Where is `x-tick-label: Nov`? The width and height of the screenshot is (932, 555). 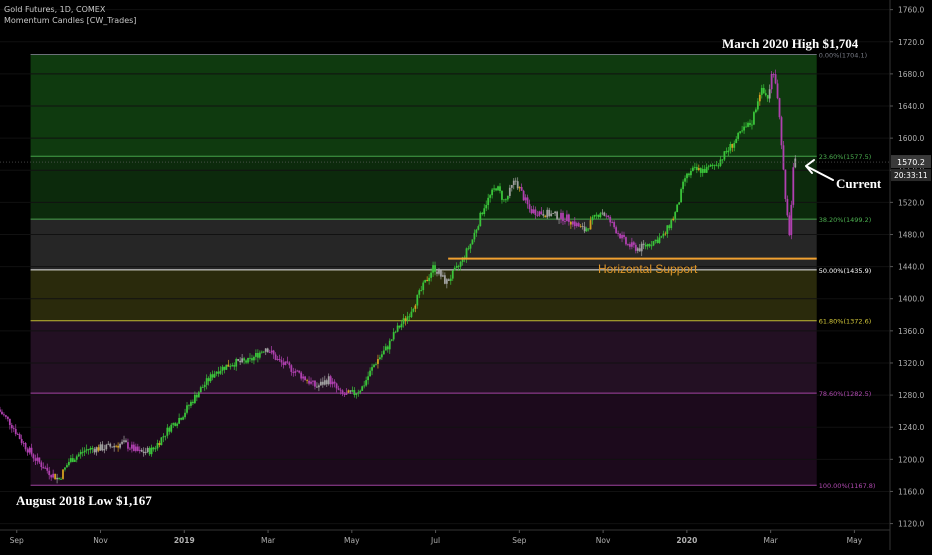 x-tick-label: Nov is located at coordinates (603, 540).